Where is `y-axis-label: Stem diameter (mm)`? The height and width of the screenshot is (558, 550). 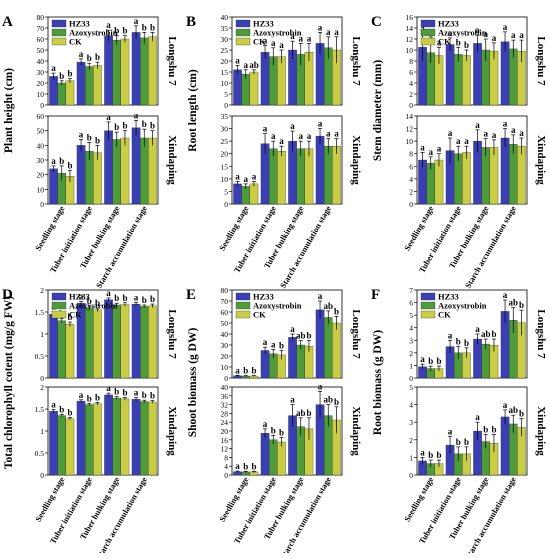
y-axis-label: Stem diameter (mm) is located at coordinates (378, 111).